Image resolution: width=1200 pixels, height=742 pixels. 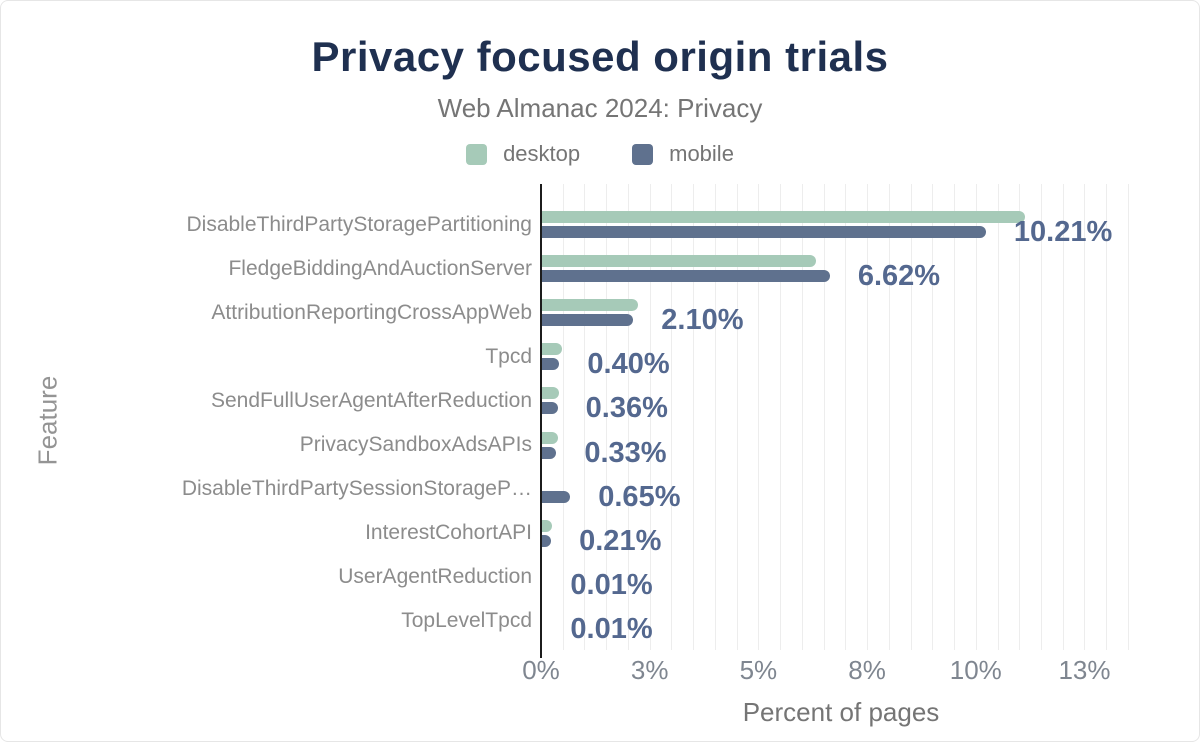 I want to click on x-tick-label: 13%, so click(x=1084, y=670).